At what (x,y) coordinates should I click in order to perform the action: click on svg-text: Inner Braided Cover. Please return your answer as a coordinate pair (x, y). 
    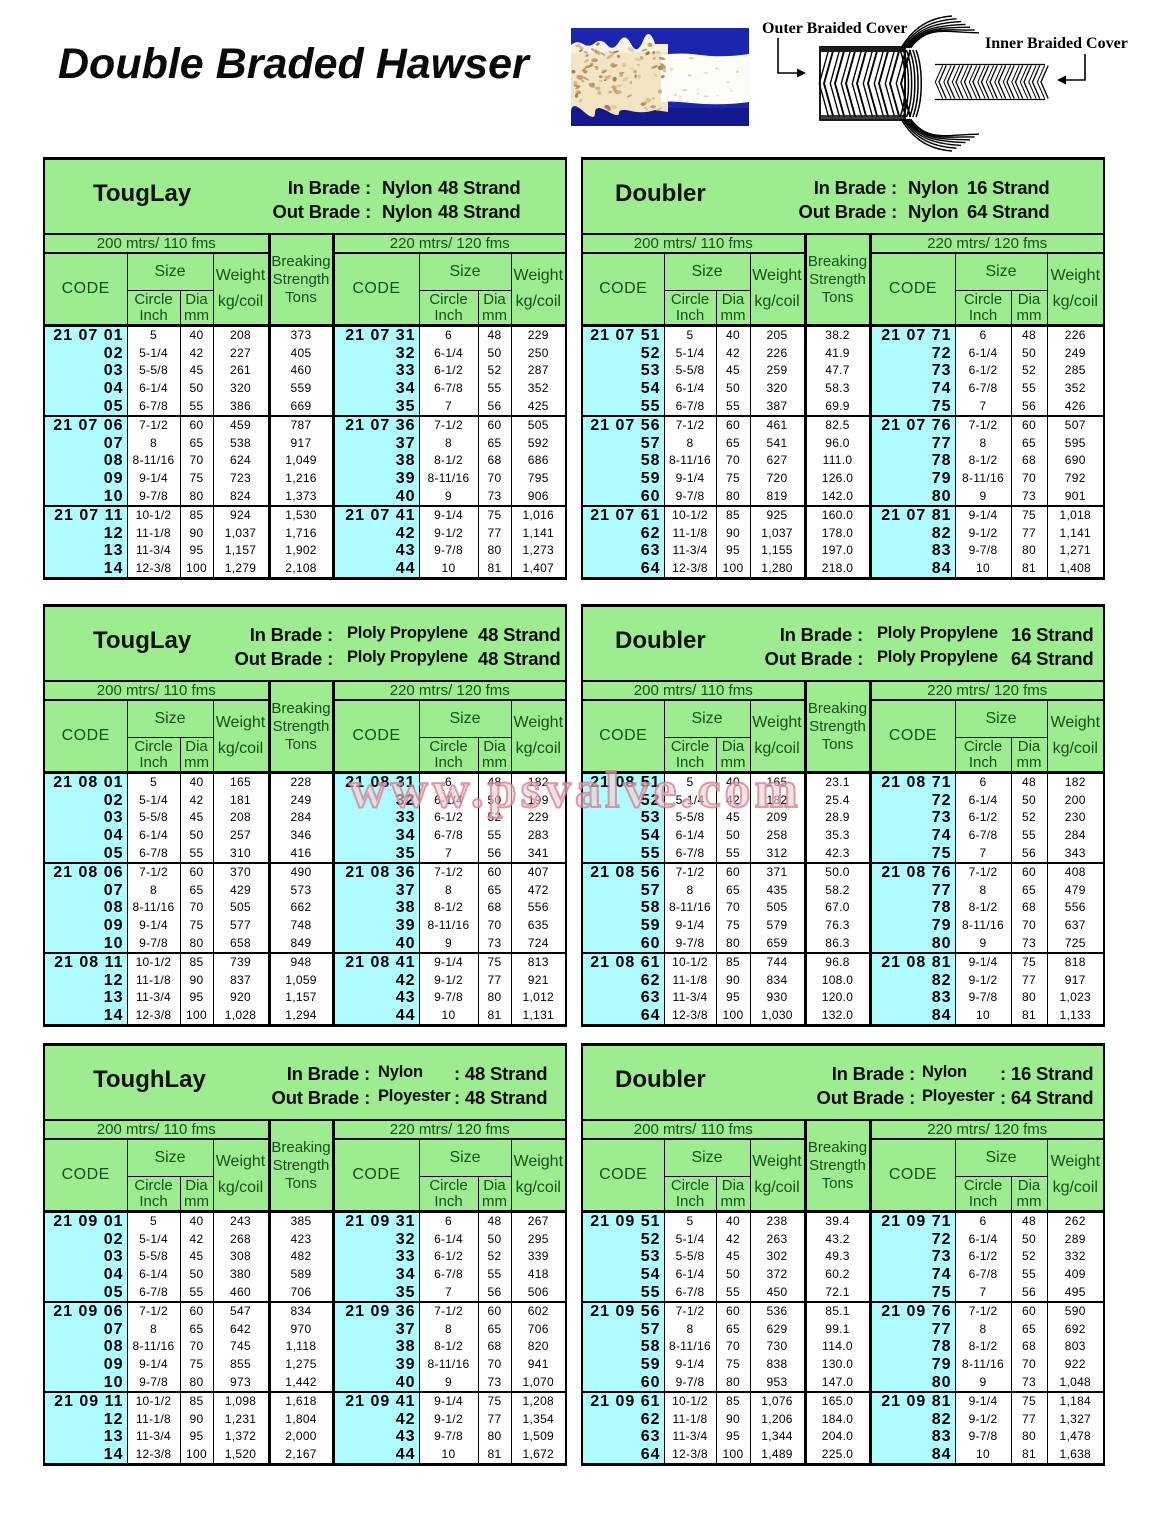
    Looking at the image, I should click on (1056, 43).